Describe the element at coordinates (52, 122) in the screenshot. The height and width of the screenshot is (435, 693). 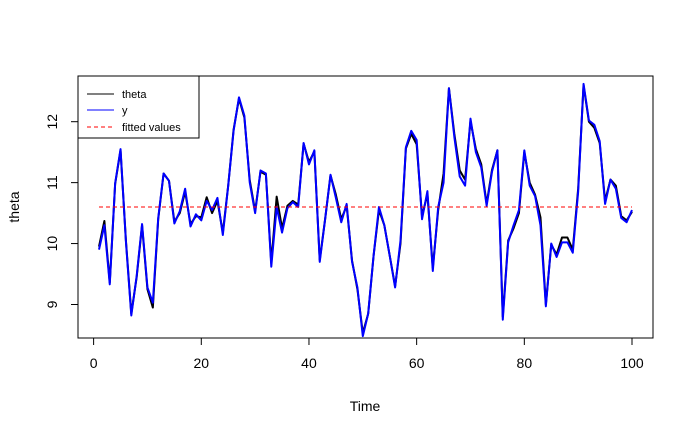
I see `y-tick-label: 12` at that location.